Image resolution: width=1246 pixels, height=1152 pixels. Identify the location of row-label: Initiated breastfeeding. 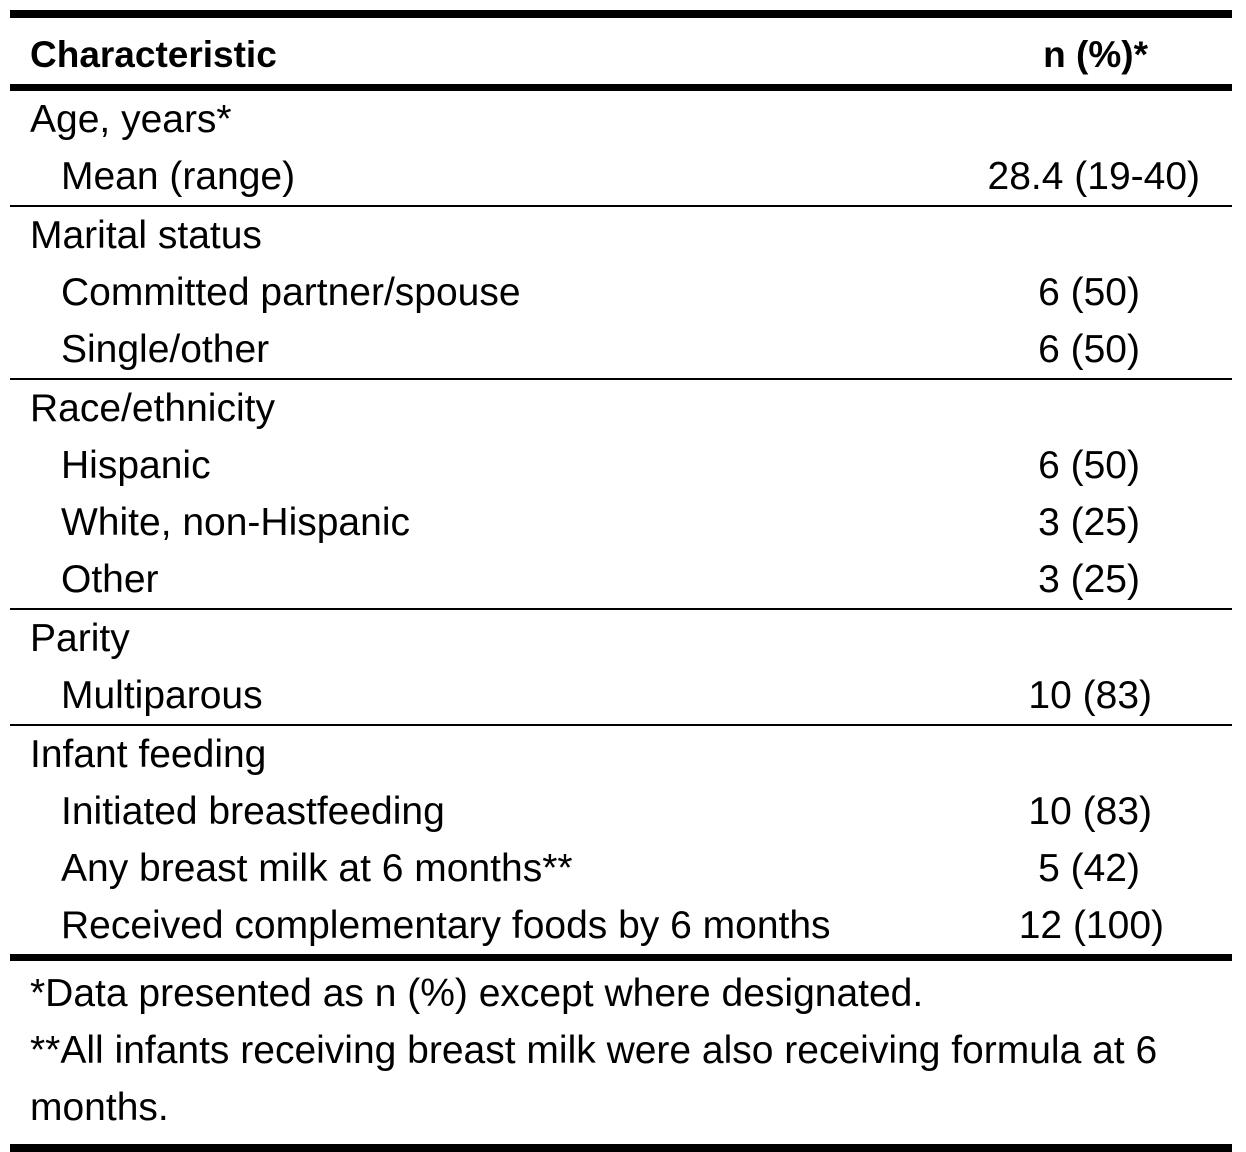
(253, 811).